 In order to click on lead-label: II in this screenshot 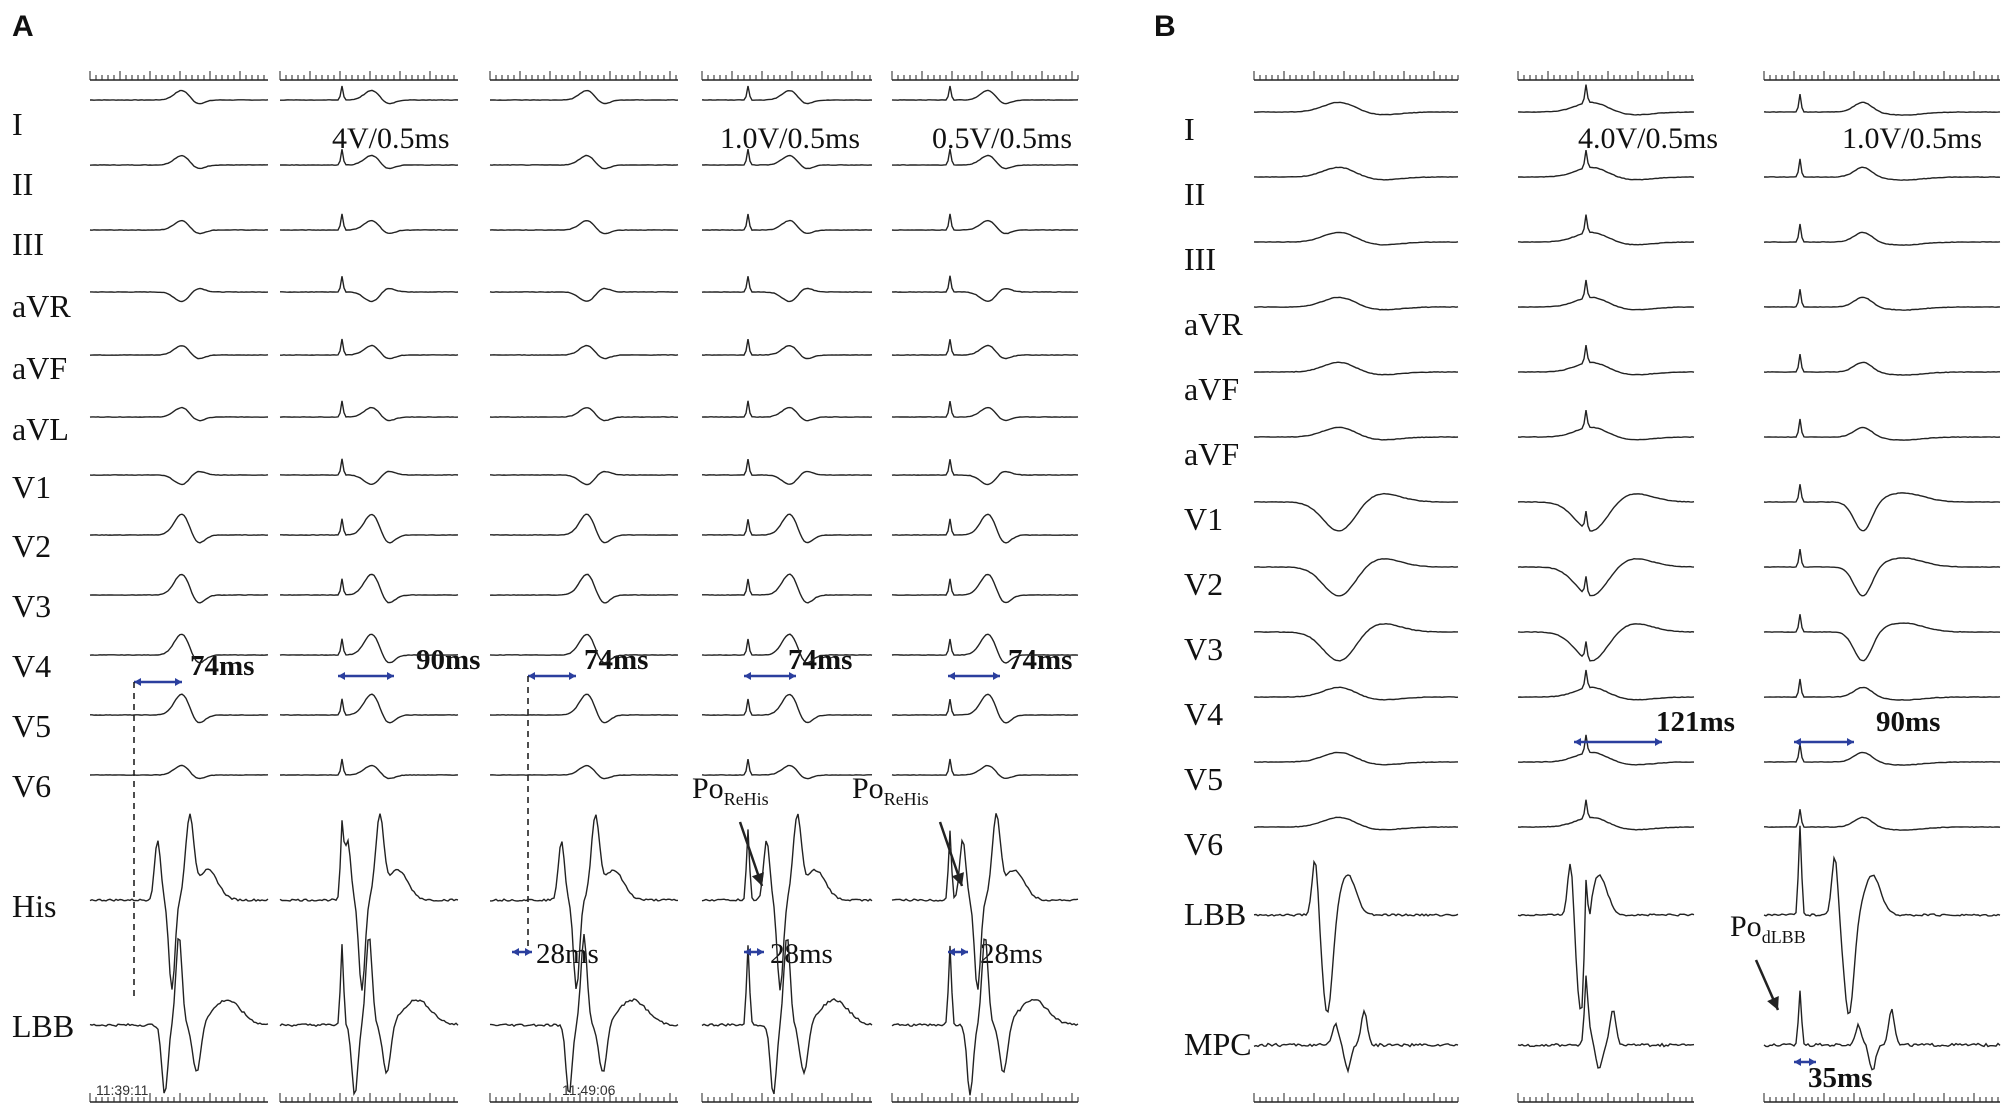, I will do `click(1195, 194)`.